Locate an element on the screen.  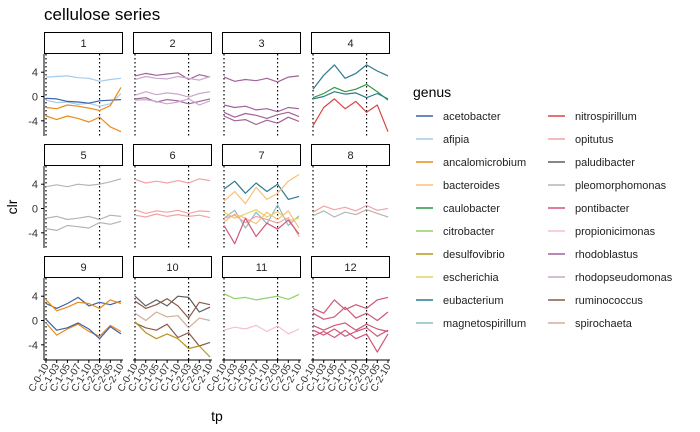
legend-label: ruminococcus is located at coordinates (609, 301).